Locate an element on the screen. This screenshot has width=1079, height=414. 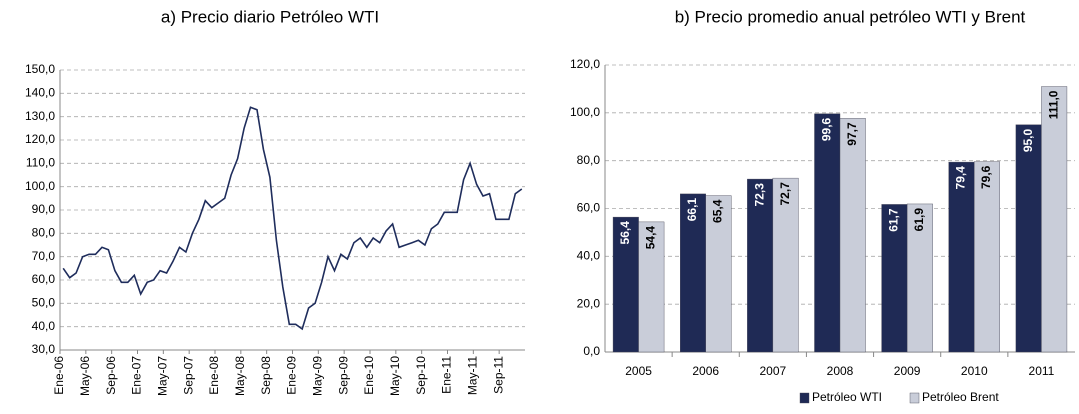
y-tick-label: 50,0 is located at coordinates (44, 303).